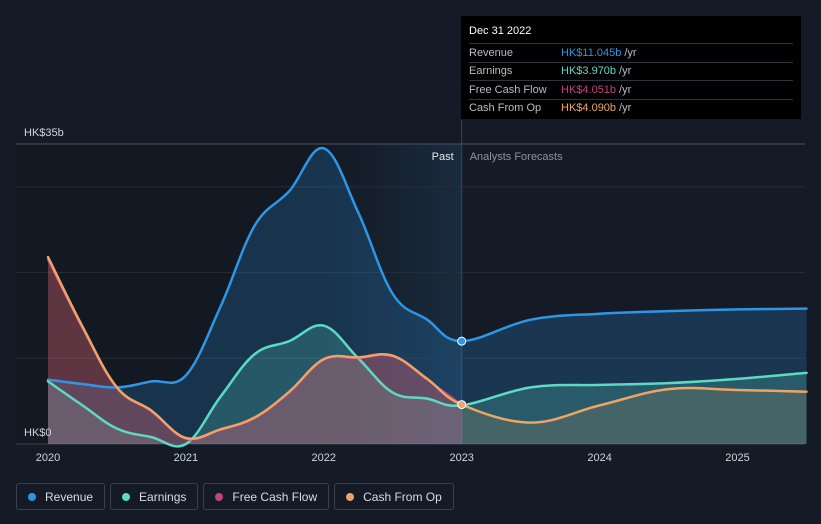  What do you see at coordinates (44, 133) in the screenshot?
I see `y-axis-top-label: HK$35b` at bounding box center [44, 133].